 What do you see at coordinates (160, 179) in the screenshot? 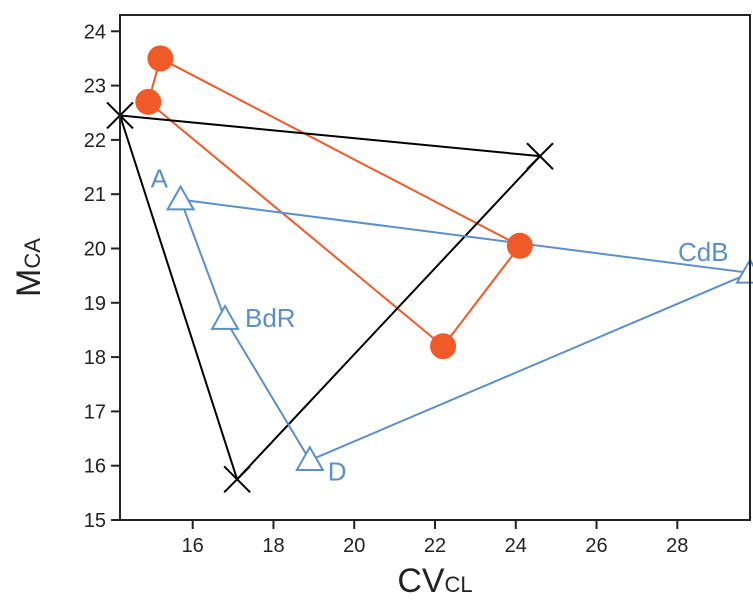
I see `point-label-a: A` at bounding box center [160, 179].